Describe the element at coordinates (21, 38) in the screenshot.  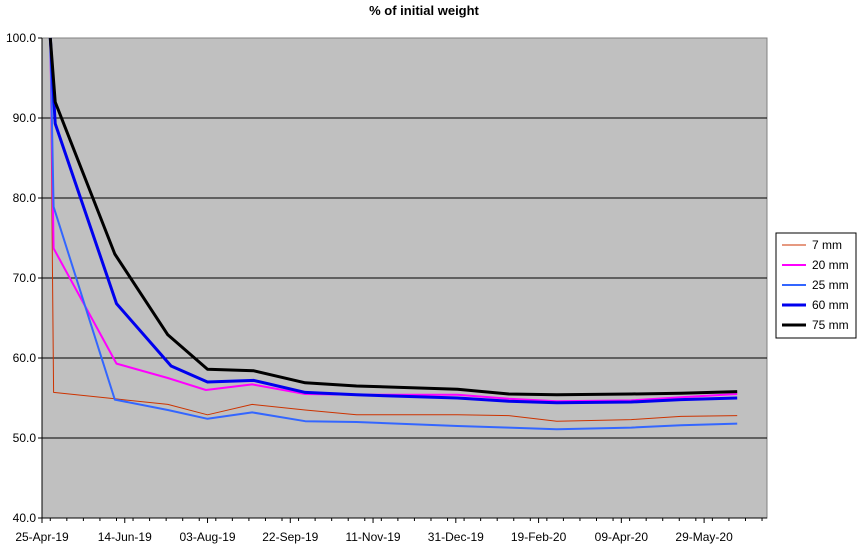
I see `y-tick-label: 100.0` at that location.